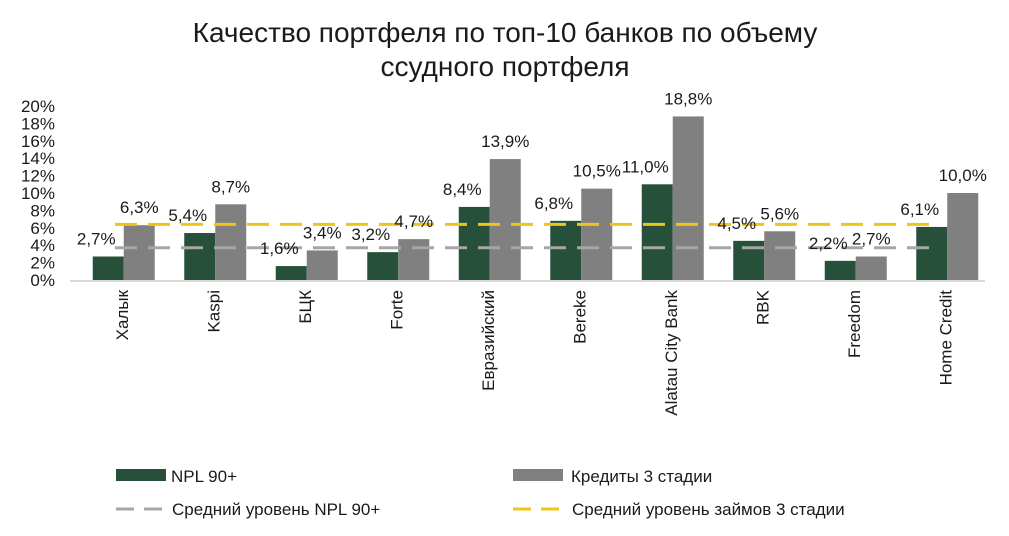  What do you see at coordinates (963, 175) in the screenshot?
I see `data-label-stage3: 10,0%` at bounding box center [963, 175].